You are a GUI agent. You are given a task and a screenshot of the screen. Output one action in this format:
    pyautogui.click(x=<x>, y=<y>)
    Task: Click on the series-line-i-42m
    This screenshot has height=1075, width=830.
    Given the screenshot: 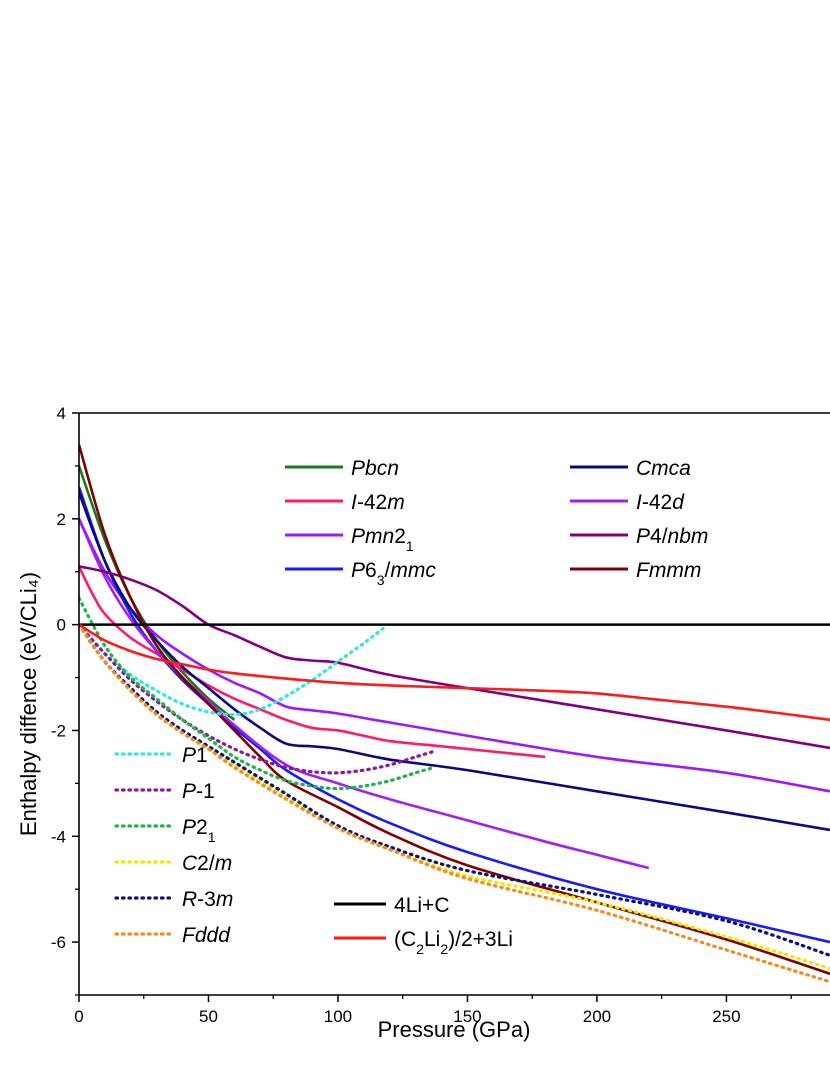 What is the action you would take?
    pyautogui.click(x=312, y=662)
    